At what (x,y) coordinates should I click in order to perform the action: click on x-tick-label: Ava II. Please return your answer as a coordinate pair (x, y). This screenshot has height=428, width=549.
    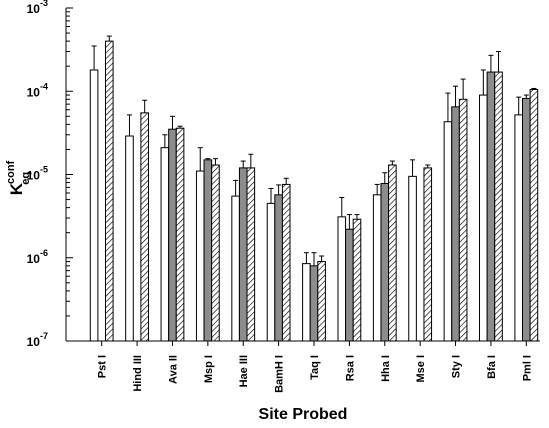
    Looking at the image, I should click on (173, 369).